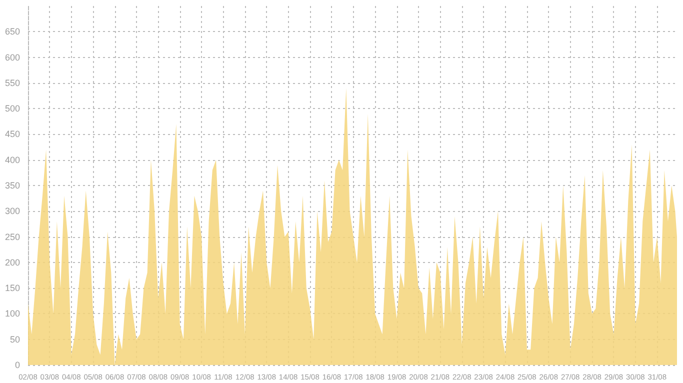 The width and height of the screenshot is (683, 383). Describe the element at coordinates (12, 211) in the screenshot. I see `y-tick-label: 300` at that location.